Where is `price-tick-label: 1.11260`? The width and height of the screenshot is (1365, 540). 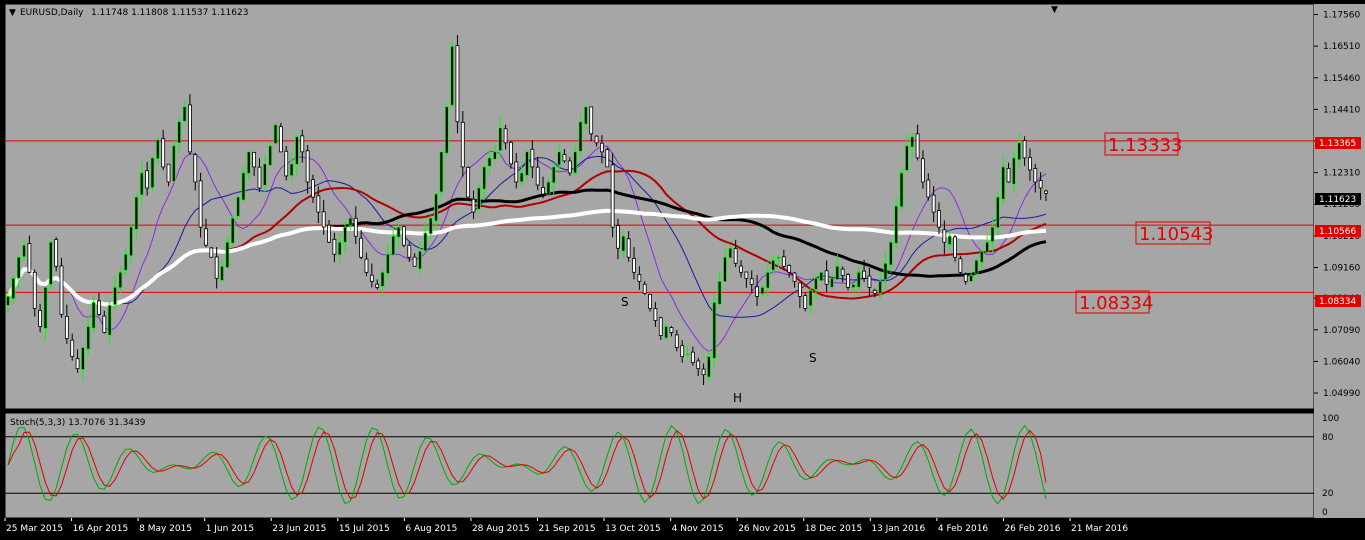
price-tick-label: 1.11260 is located at coordinates (1341, 205).